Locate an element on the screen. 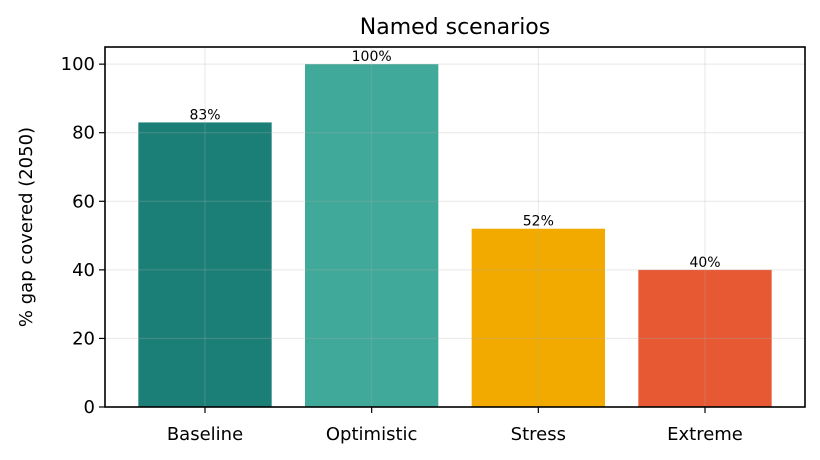 Image resolution: width=820 pixels, height=460 pixels. bar-optimistic is located at coordinates (372, 236).